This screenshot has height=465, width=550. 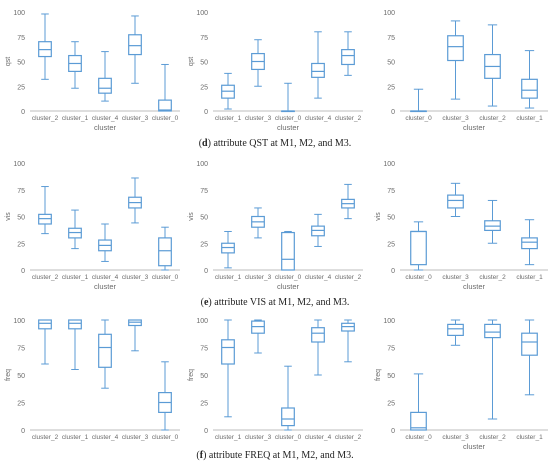 What do you see at coordinates (191, 216) in the screenshot?
I see `y-axis-label: vis` at bounding box center [191, 216].